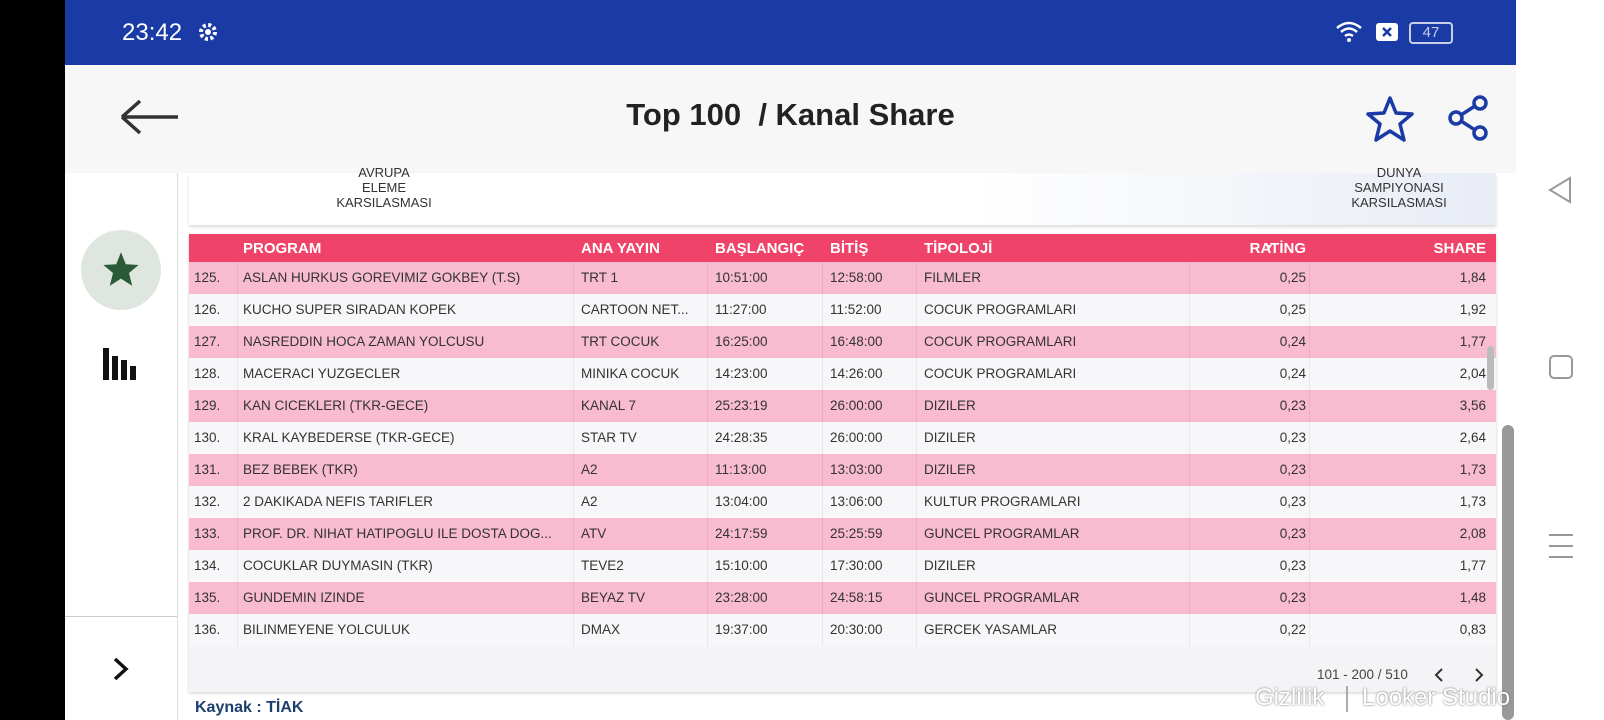  I want to click on chart-nav, so click(120, 364).